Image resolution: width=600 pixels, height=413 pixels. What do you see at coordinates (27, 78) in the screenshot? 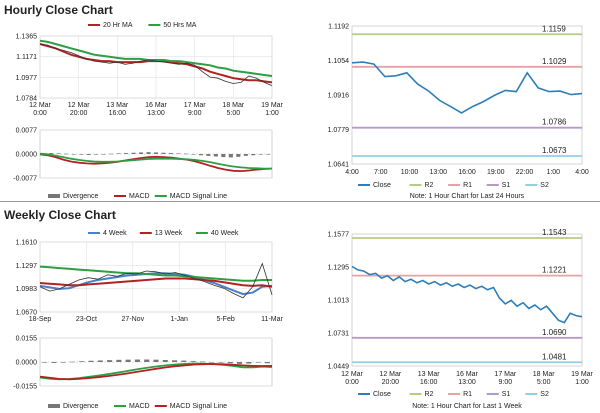
I see `y-tick-label: 1.0977` at bounding box center [27, 78].